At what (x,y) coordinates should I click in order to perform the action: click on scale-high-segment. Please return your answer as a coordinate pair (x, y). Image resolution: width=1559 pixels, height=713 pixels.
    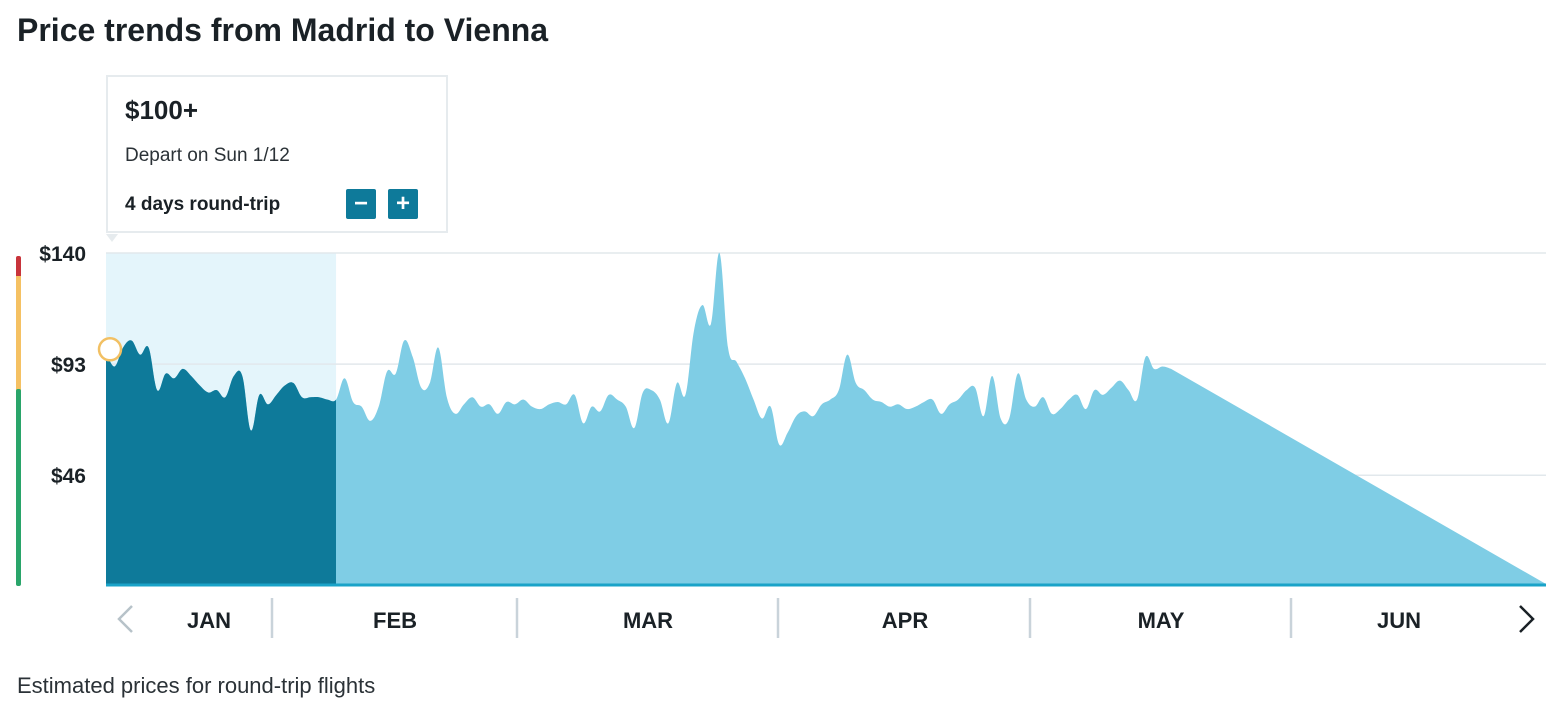
    Looking at the image, I should click on (18, 267).